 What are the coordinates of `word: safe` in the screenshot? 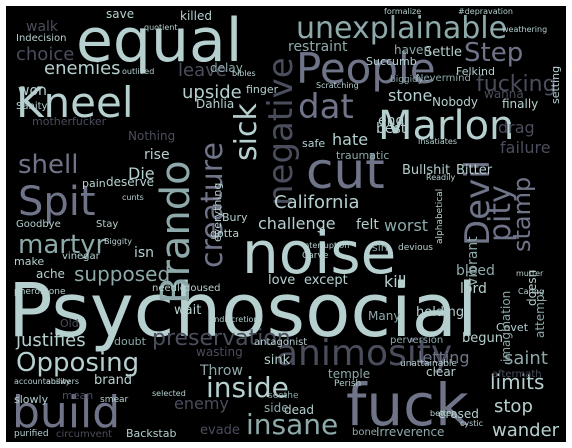 It's located at (314, 143).